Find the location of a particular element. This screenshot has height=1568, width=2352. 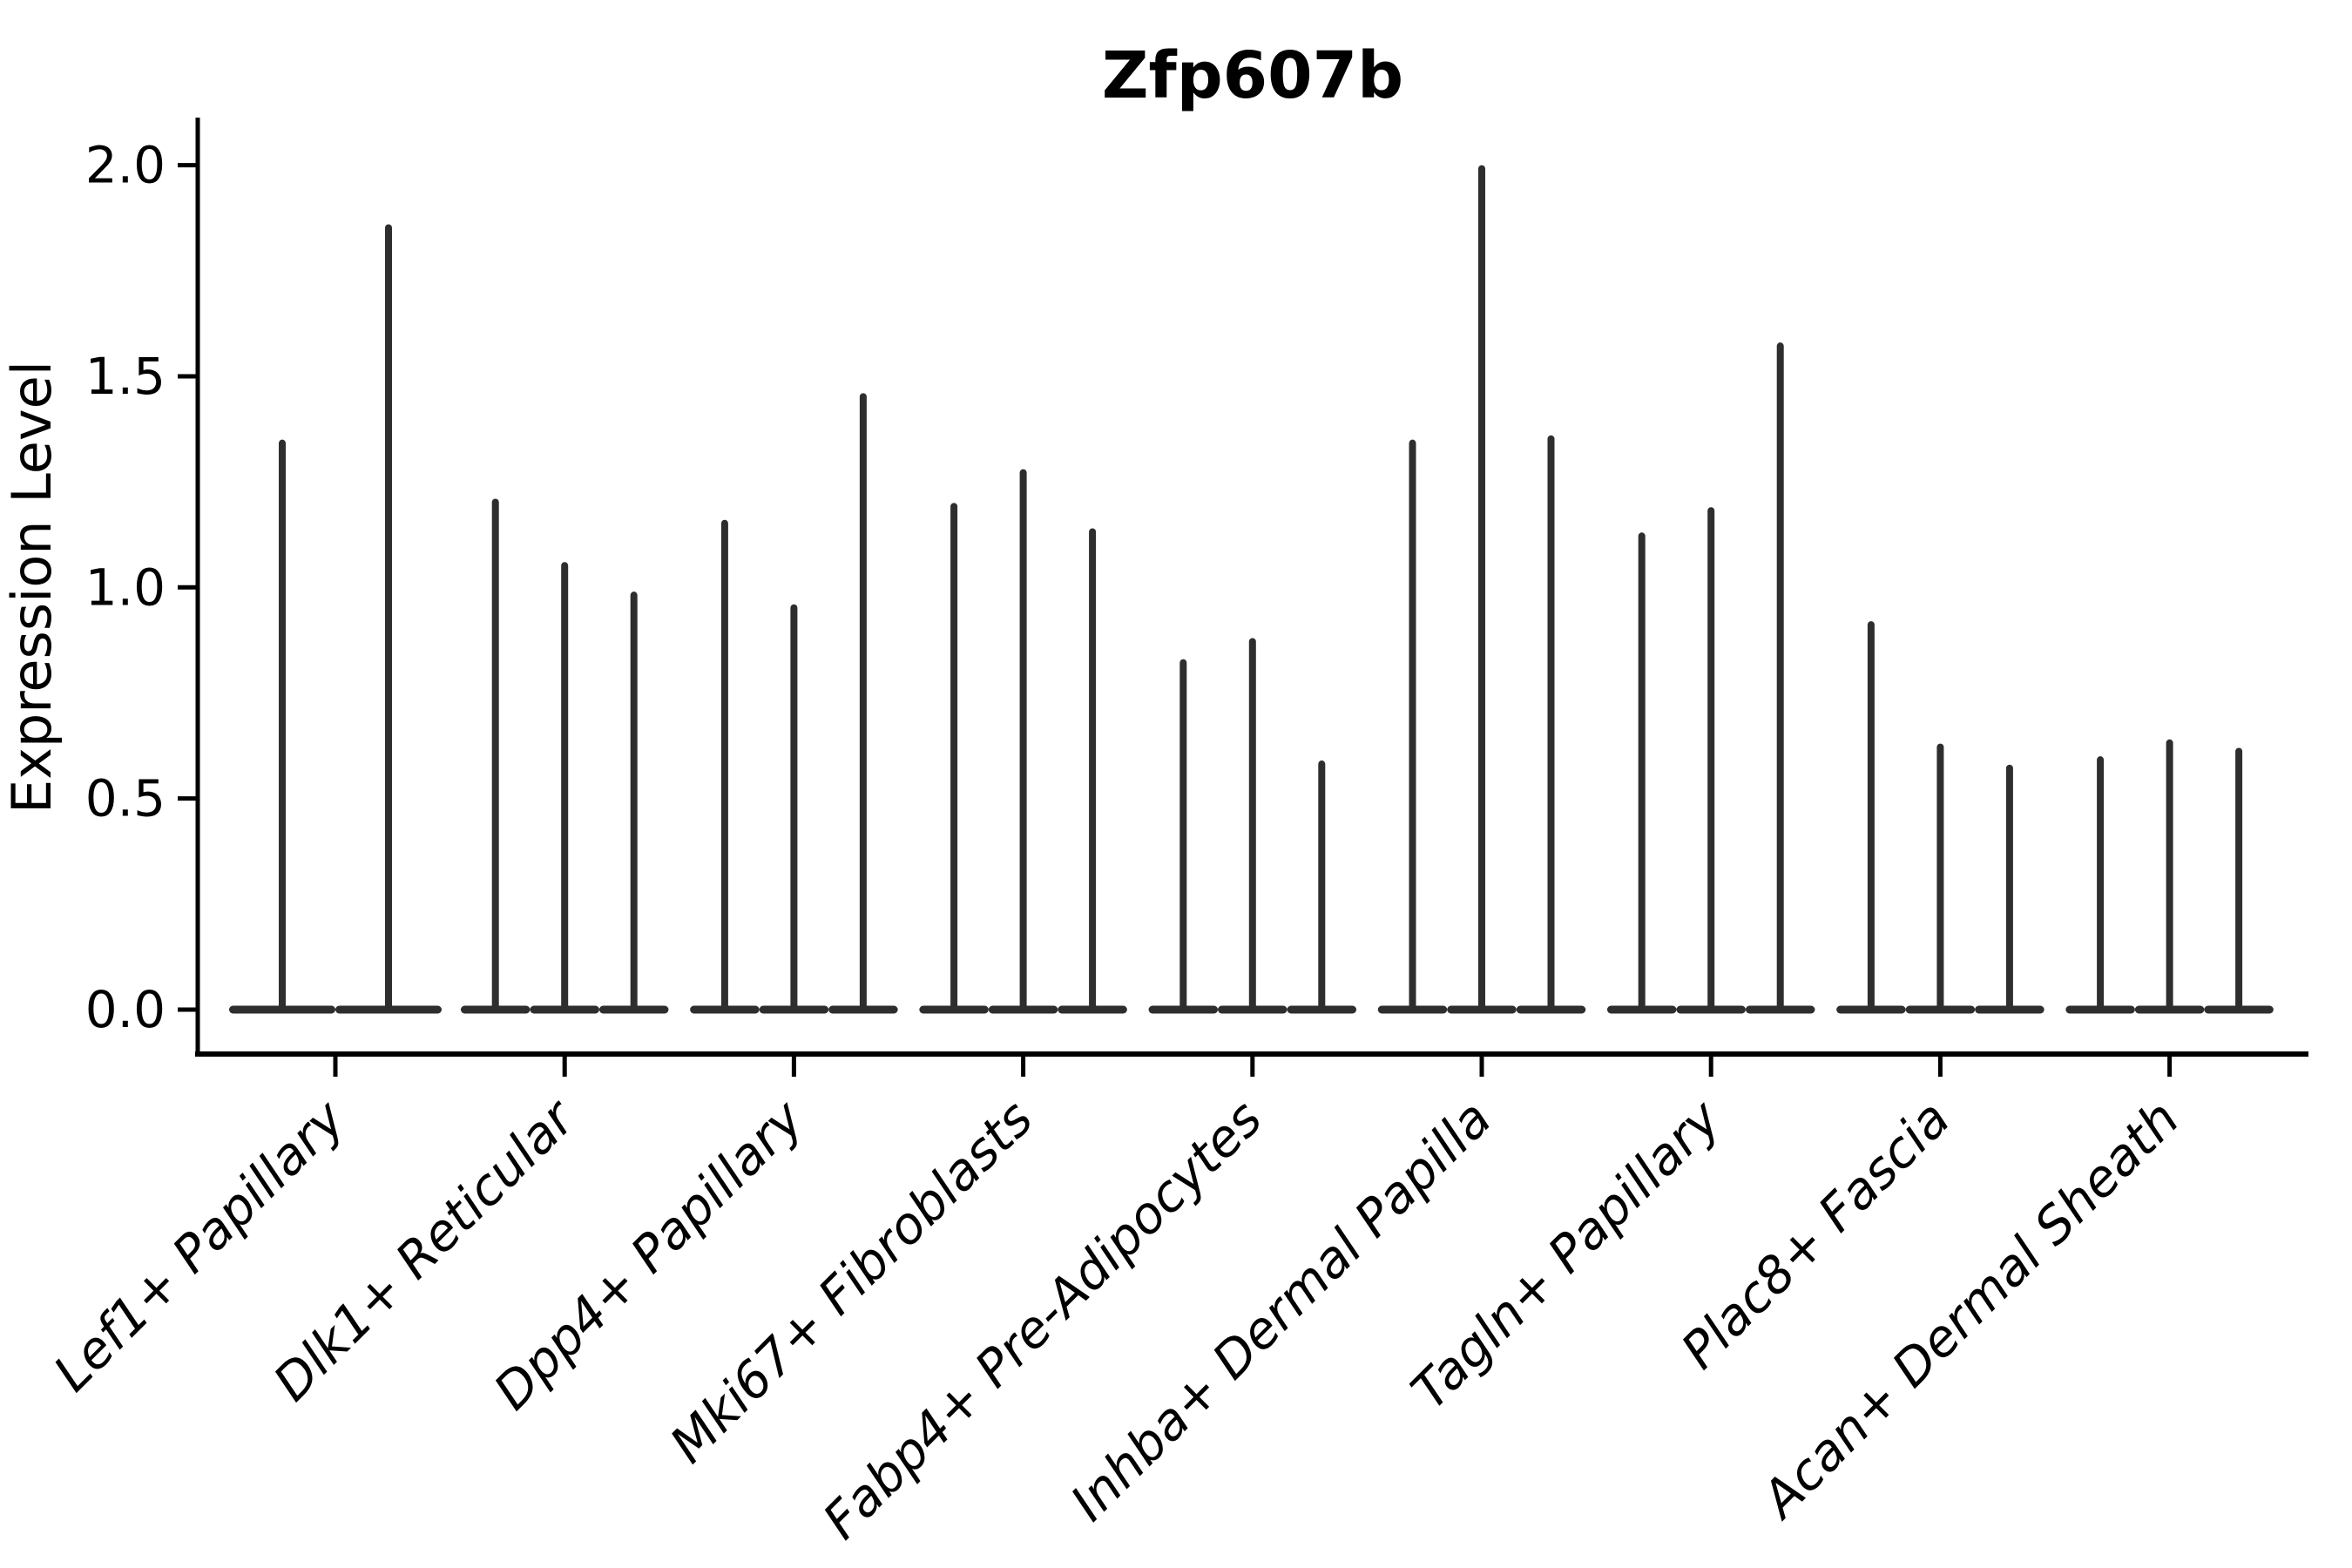

y-axis-ticks: 0.0 0.5 1.0 1.5 2.0 is located at coordinates (141, 587).